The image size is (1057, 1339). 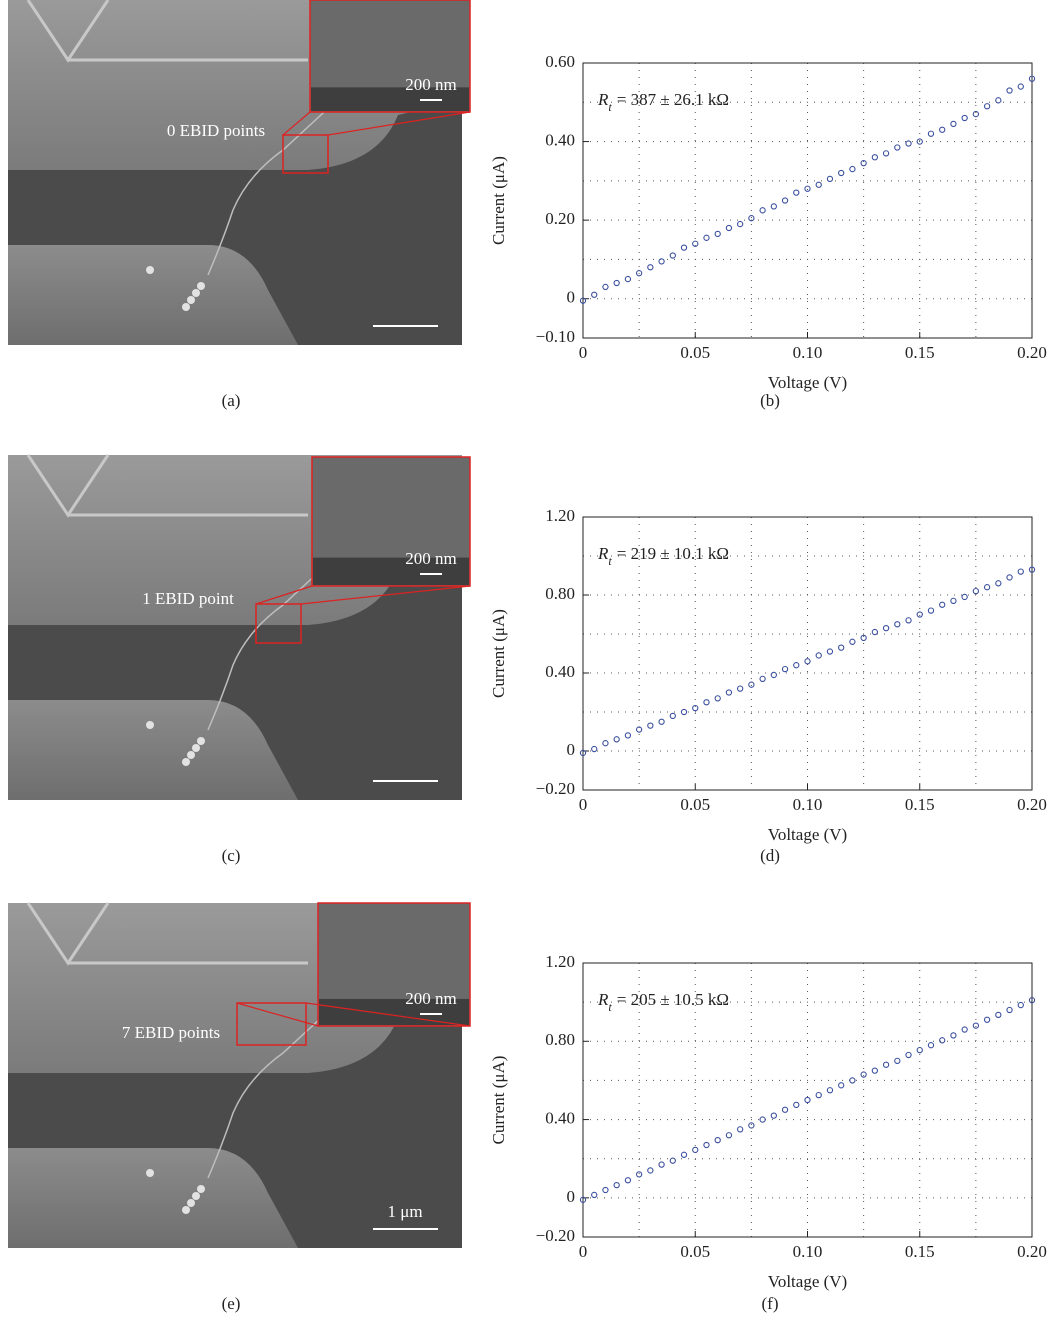 What do you see at coordinates (808, 804) in the screenshot?
I see `x-tick-label: 0.10` at bounding box center [808, 804].